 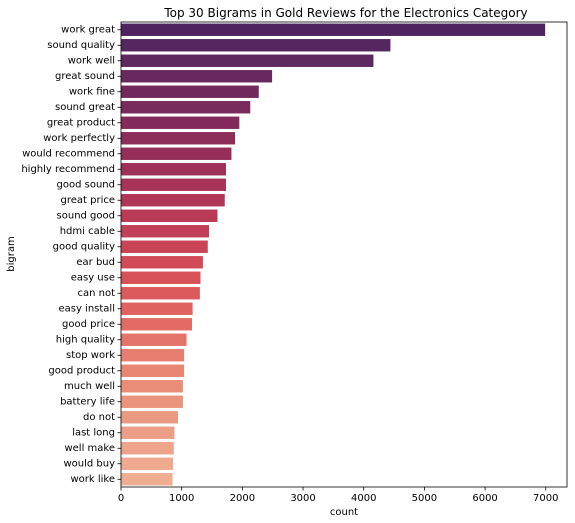 What do you see at coordinates (88, 29) in the screenshot?
I see `y-tick-label: work great` at bounding box center [88, 29].